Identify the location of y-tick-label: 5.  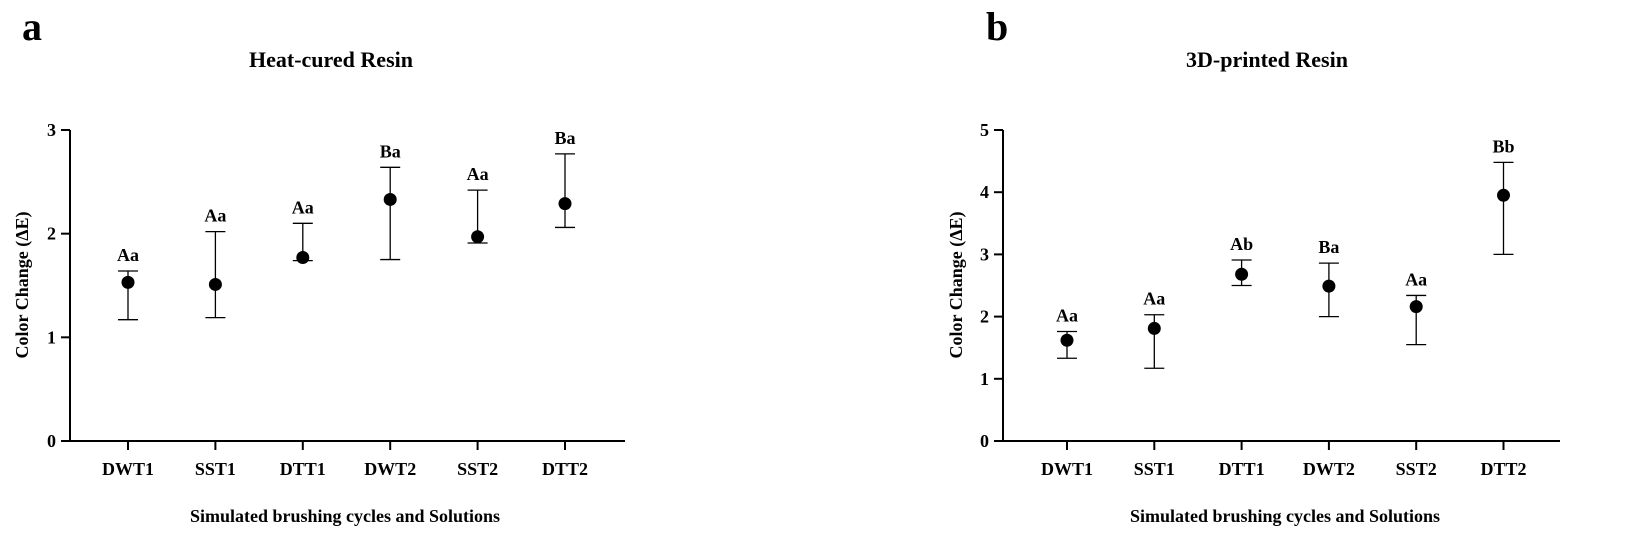
(984, 130).